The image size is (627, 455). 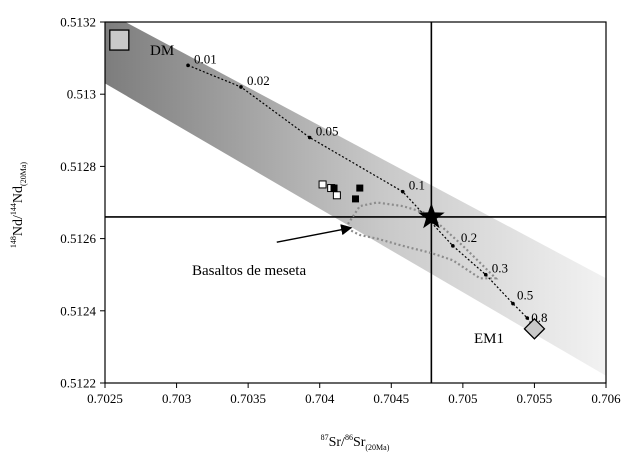 I want to click on mixing-label: 0.05, so click(x=327, y=131).